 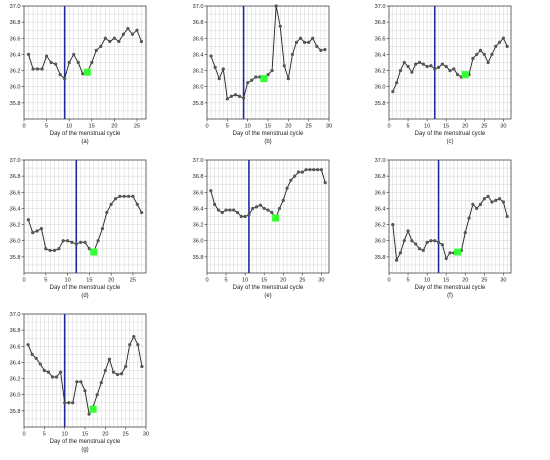 I want to click on panel-label: (b), so click(x=267, y=142).